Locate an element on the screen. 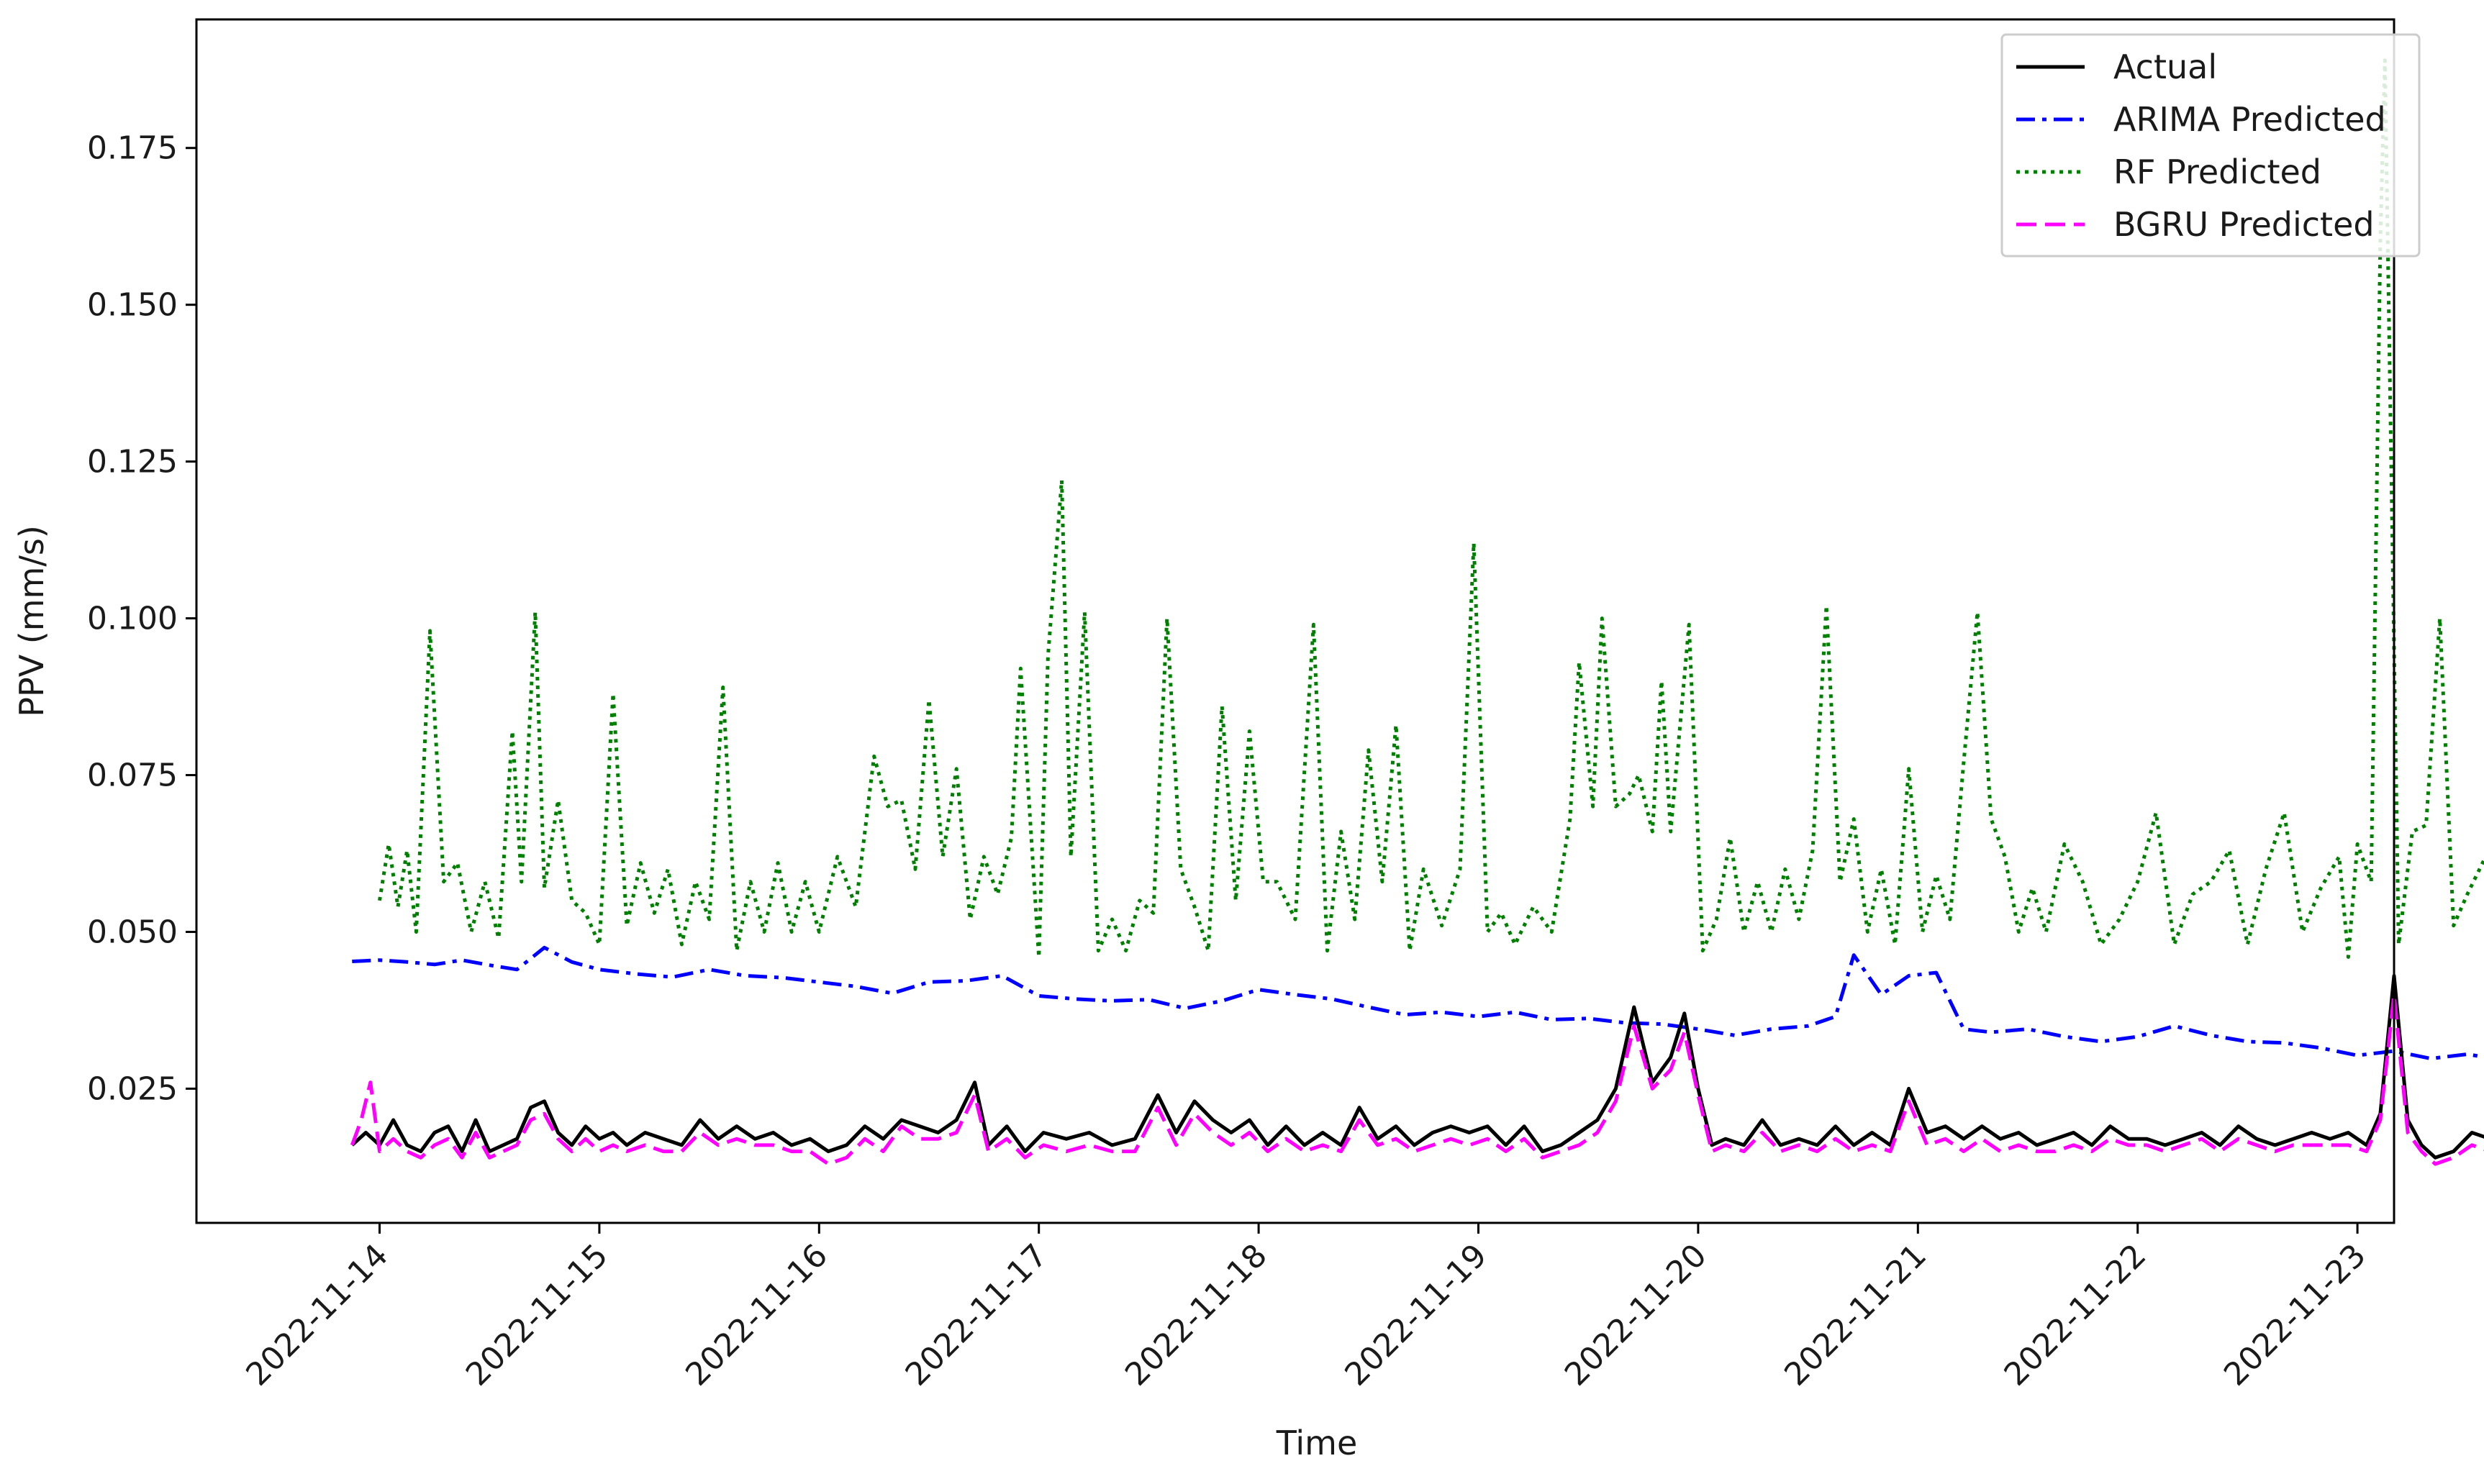  y-axis-label: PPV (mm/s) is located at coordinates (31, 621).